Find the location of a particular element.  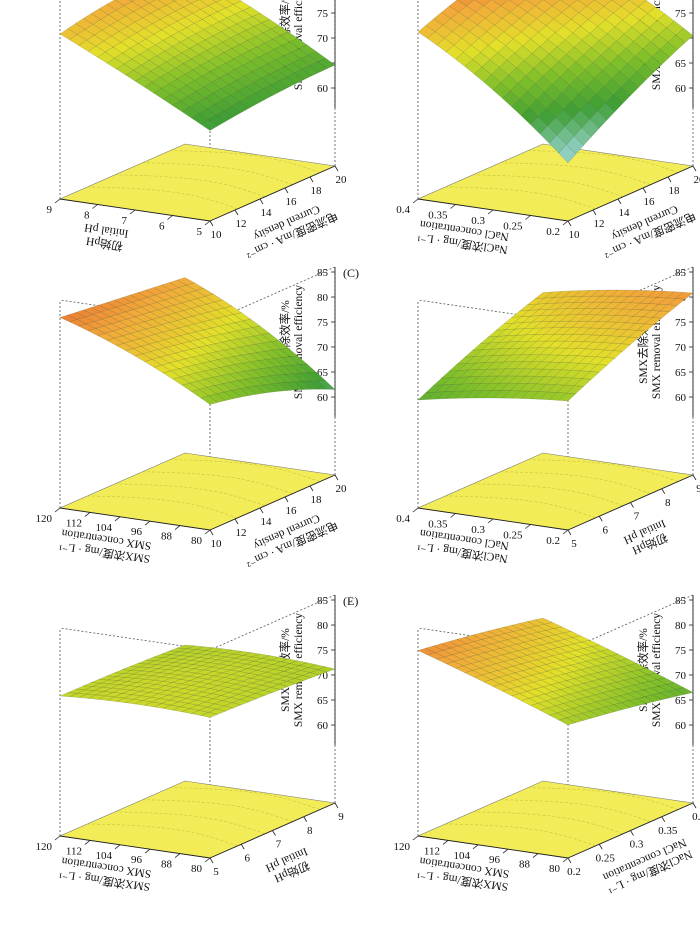

x-tick-label: 8 is located at coordinates (310, 831).